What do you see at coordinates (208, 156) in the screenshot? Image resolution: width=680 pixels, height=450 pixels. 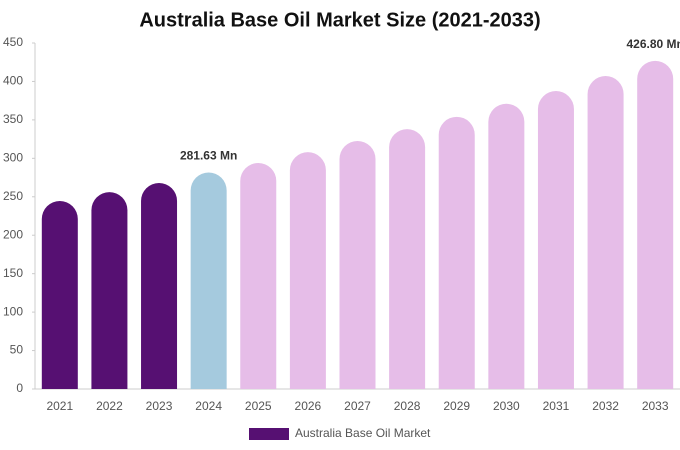 I see `value-label: 281.63 Mn` at bounding box center [208, 156].